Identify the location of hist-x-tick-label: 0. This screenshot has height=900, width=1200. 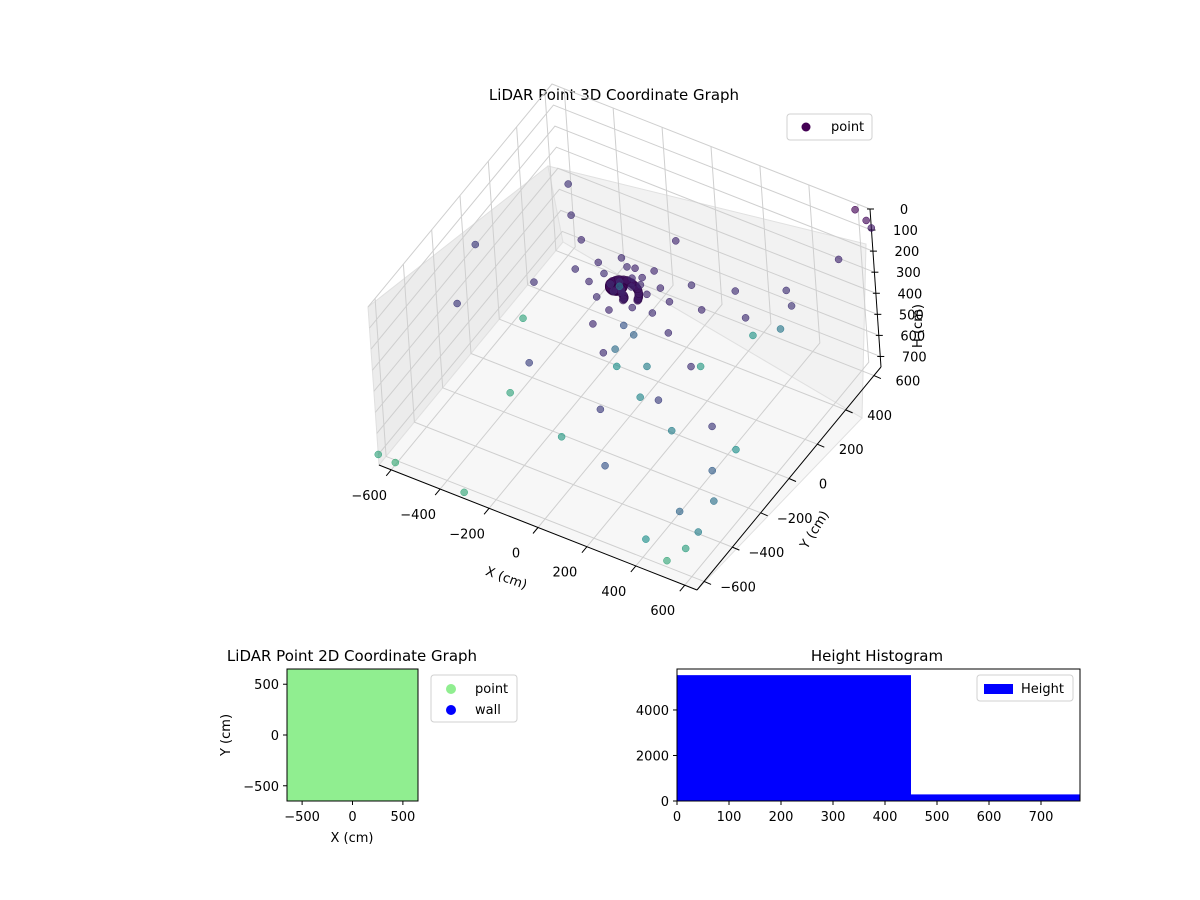
(677, 817).